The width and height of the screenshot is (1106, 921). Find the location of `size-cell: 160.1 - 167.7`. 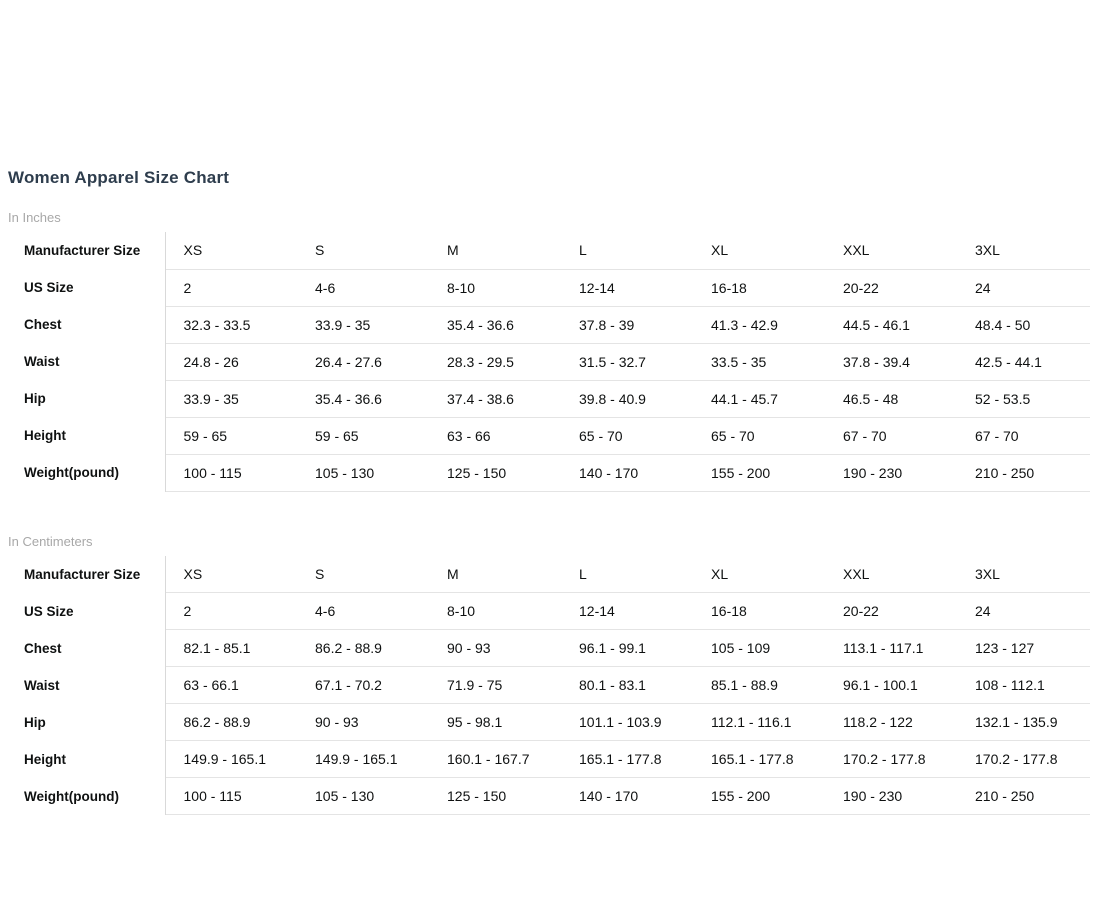

size-cell: 160.1 - 167.7 is located at coordinates (495, 759).